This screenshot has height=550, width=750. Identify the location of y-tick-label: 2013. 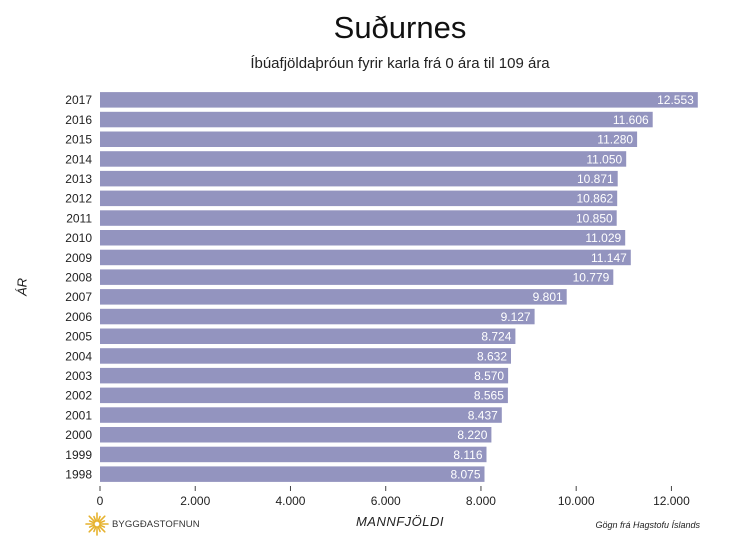
(78, 179).